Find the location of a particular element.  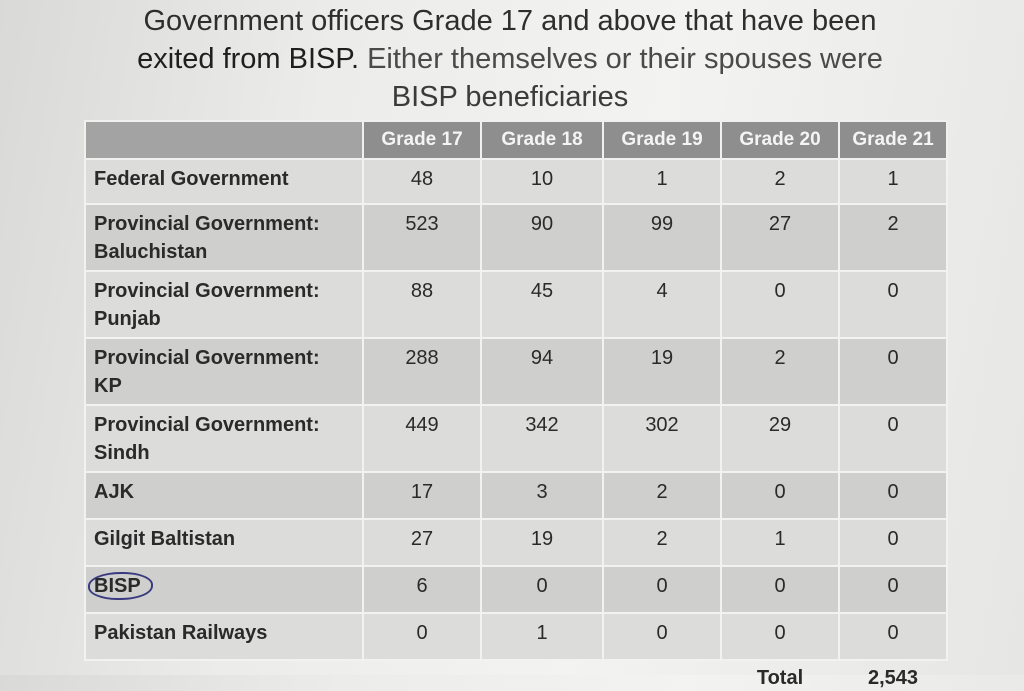

row-label: Provincial Government: Punjab is located at coordinates (224, 304).